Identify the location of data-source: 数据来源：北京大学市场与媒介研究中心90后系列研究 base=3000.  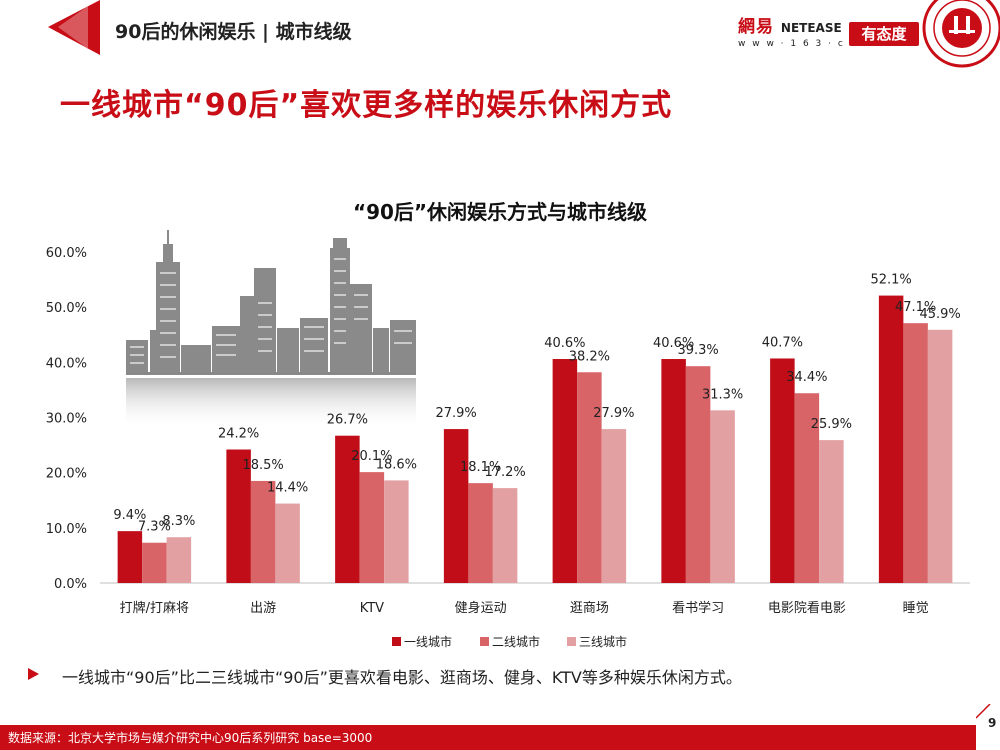
(190, 738).